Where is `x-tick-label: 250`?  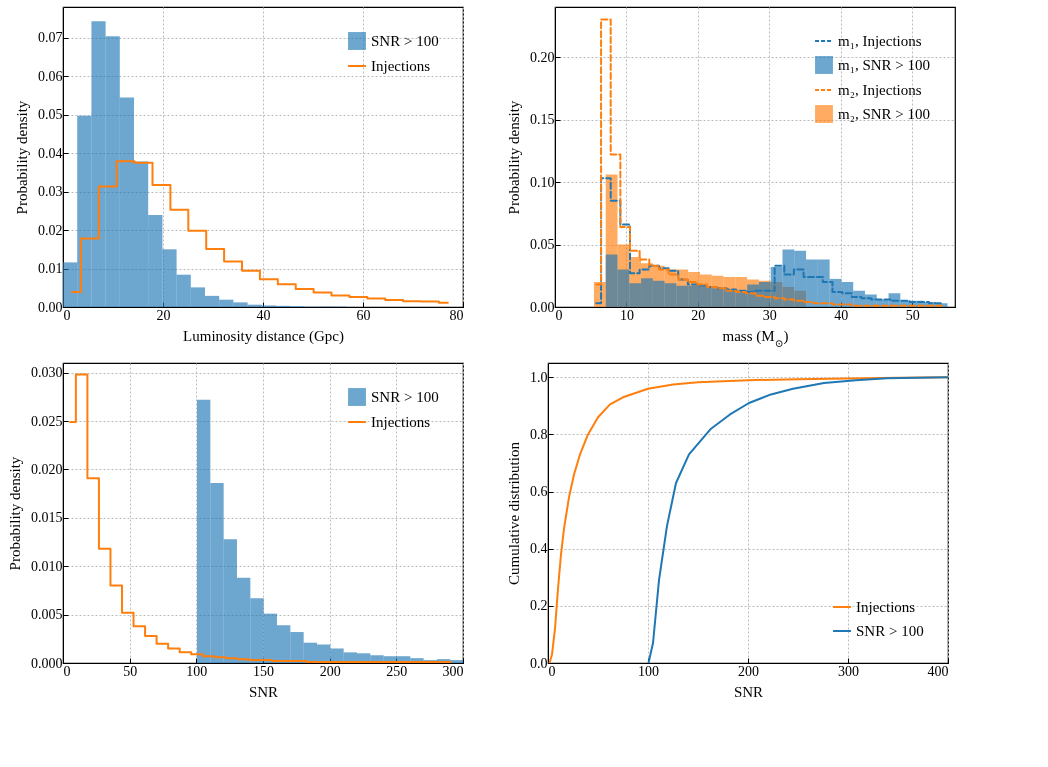
x-tick-label: 250 is located at coordinates (397, 671).